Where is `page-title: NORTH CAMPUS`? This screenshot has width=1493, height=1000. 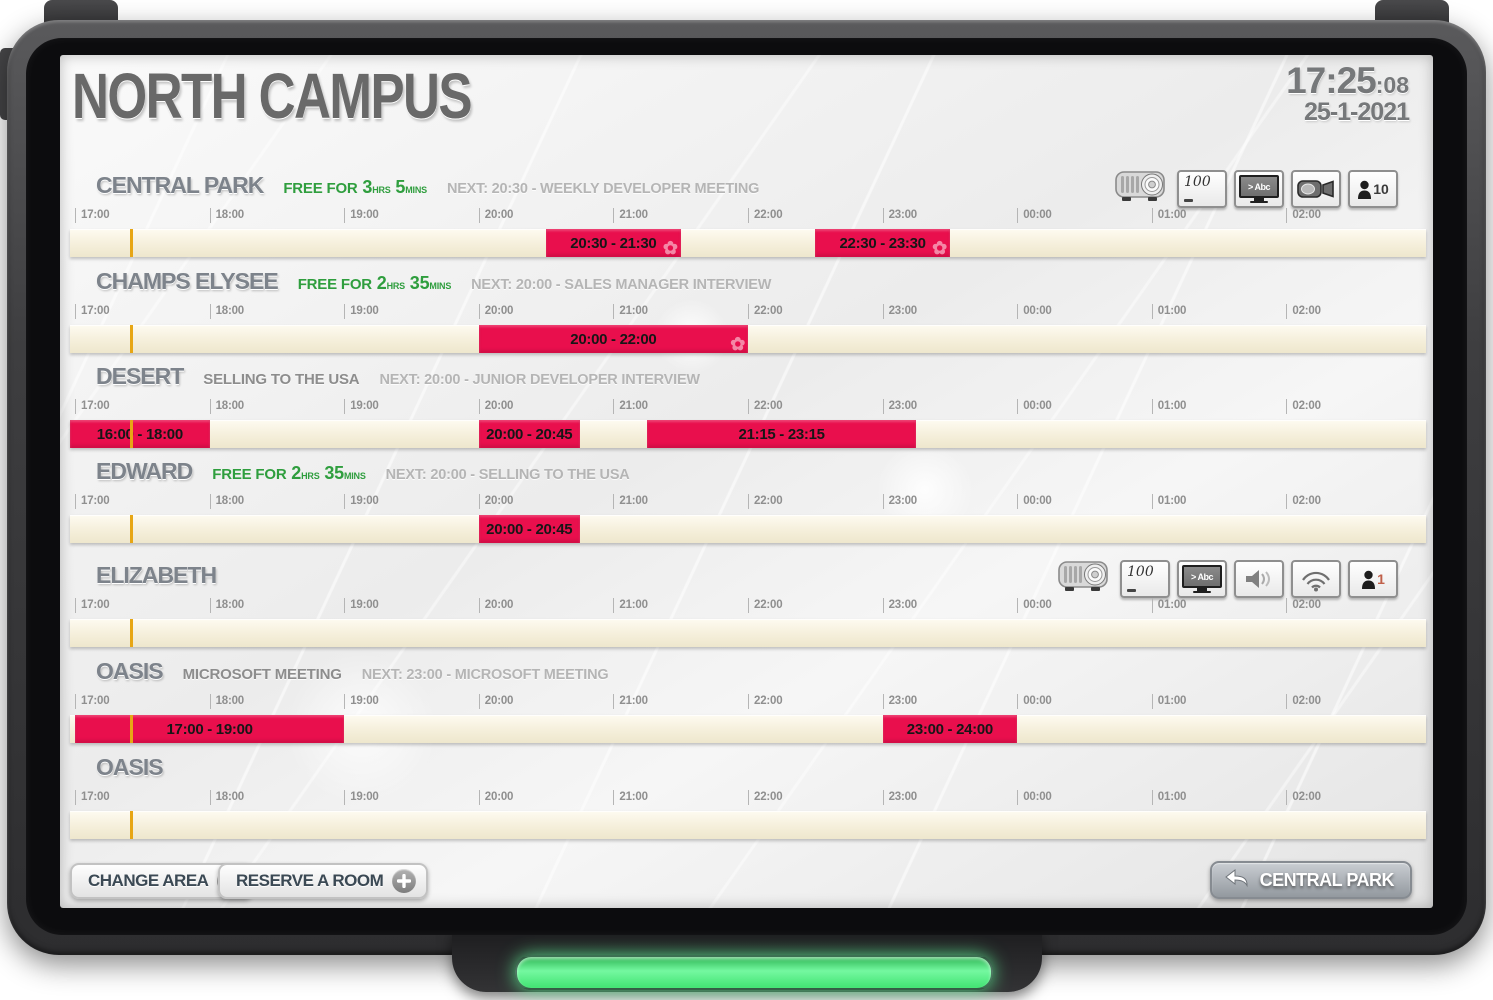
page-title: NORTH CAMPUS is located at coordinates (272, 96).